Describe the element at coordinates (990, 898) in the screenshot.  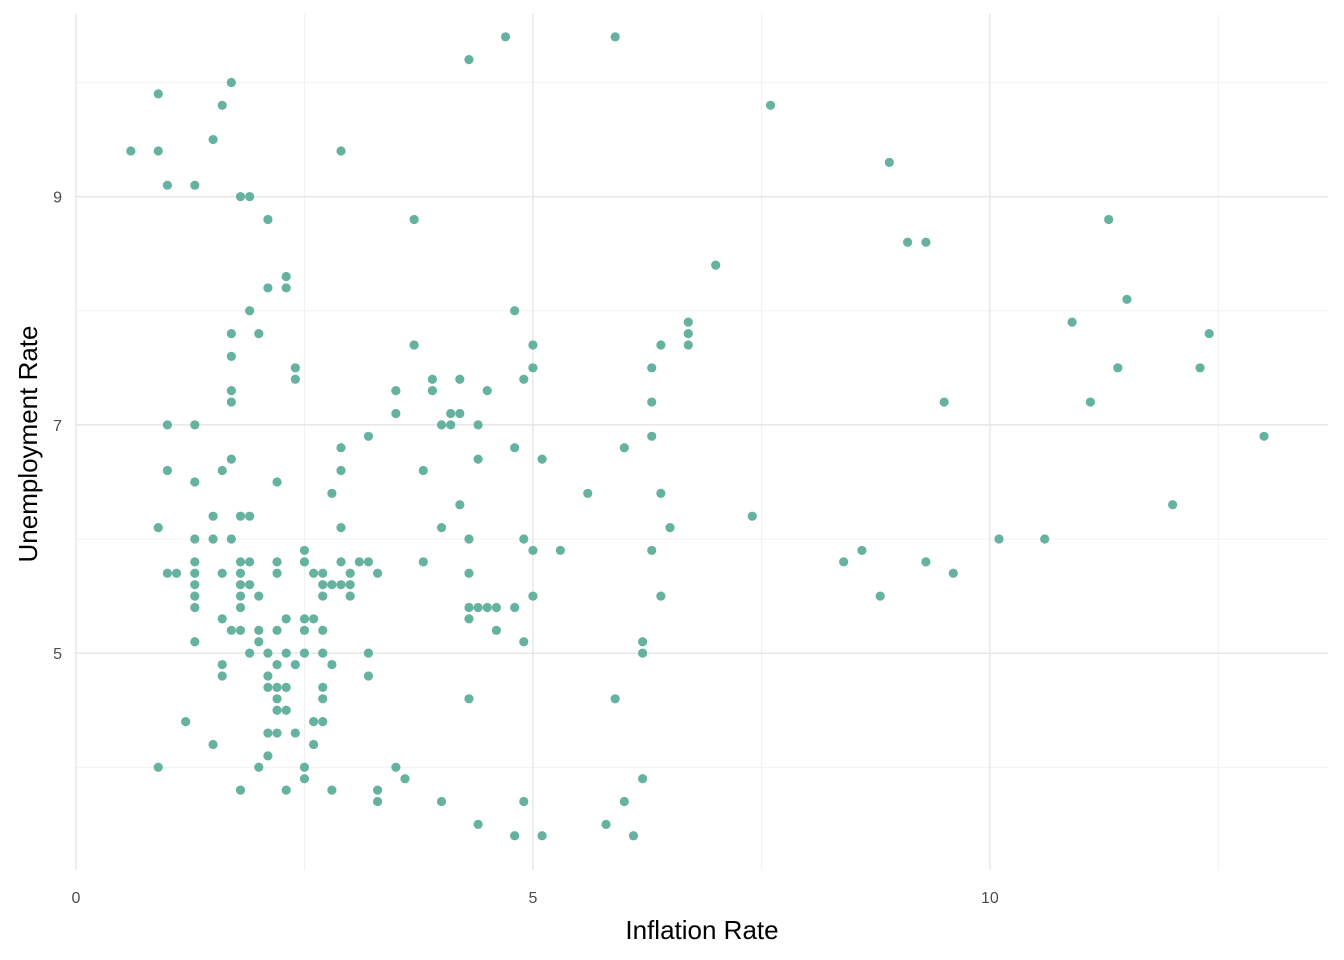
I see `x-tick-label: 10` at that location.